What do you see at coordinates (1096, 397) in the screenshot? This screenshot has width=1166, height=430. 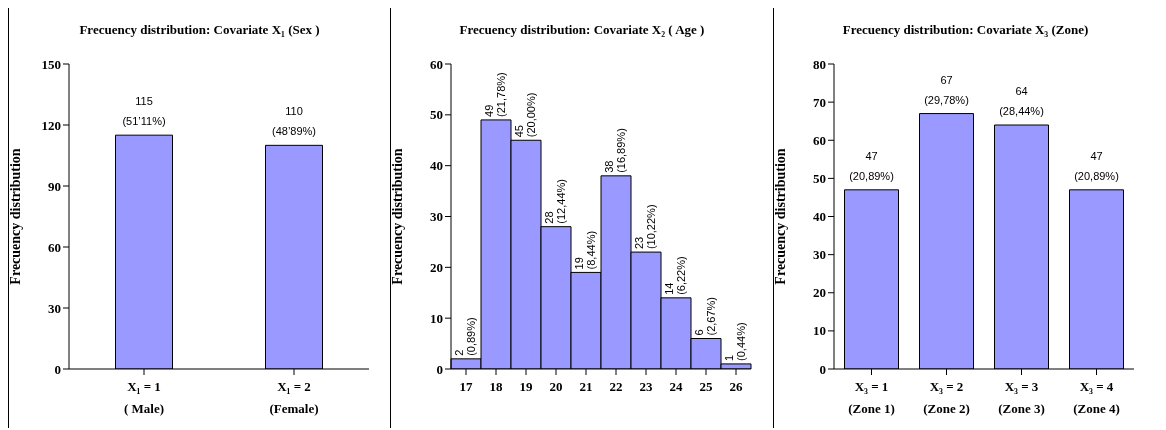 I see `x-tick-label: X₃ = 4 (Zone 4)` at bounding box center [1096, 397].